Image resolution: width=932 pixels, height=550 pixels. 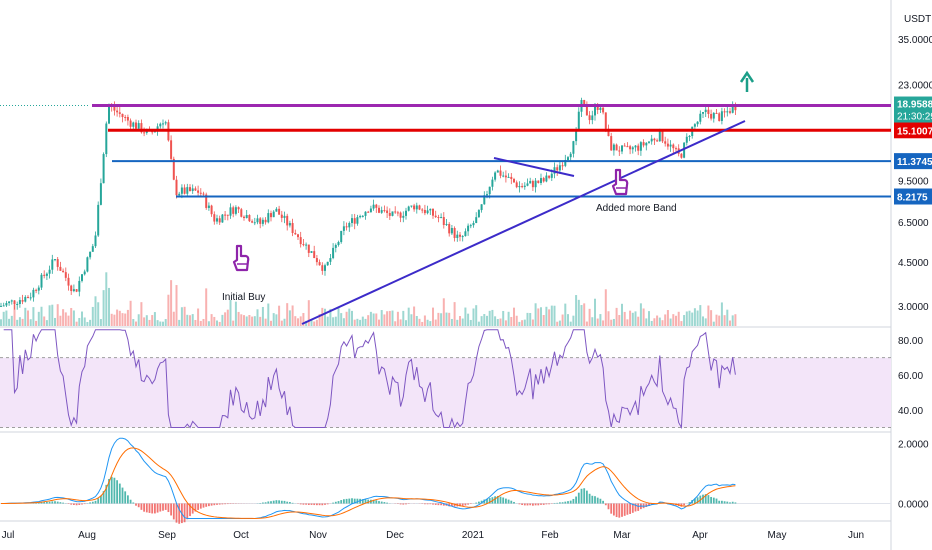 I want to click on level-tag: 15.1007, so click(x=913, y=130).